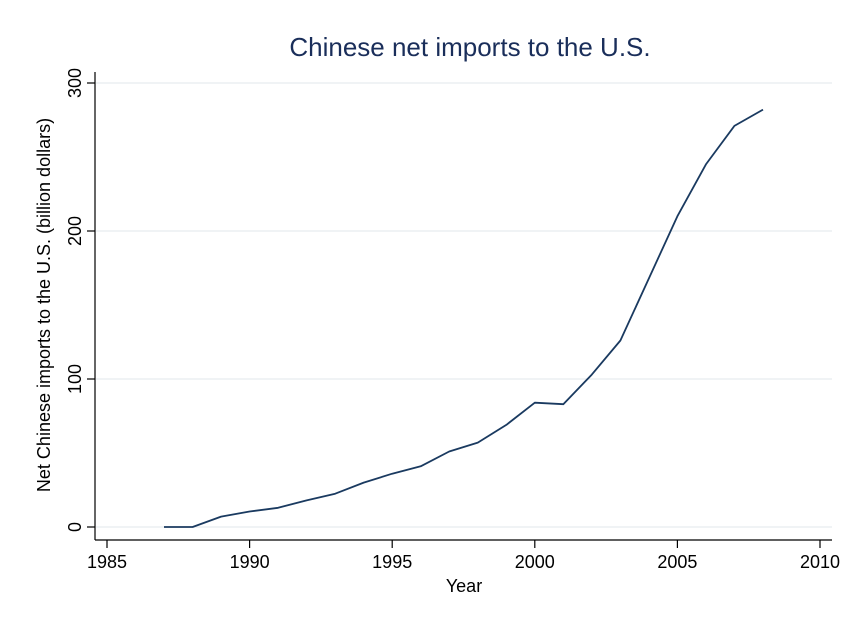 The height and width of the screenshot is (618, 844). What do you see at coordinates (535, 562) in the screenshot?
I see `x-tick-label: 2000` at bounding box center [535, 562].